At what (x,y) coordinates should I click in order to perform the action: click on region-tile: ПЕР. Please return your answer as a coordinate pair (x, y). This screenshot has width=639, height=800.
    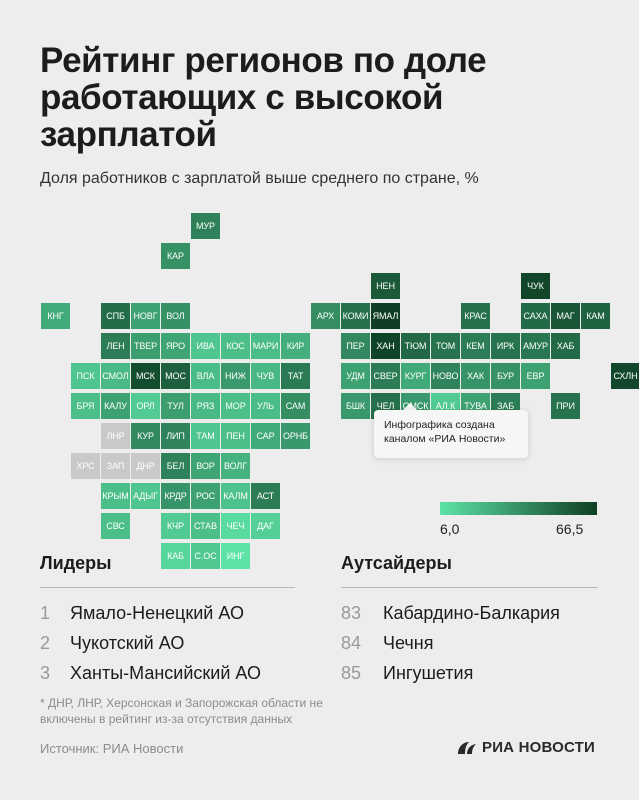
    Looking at the image, I should click on (355, 346).